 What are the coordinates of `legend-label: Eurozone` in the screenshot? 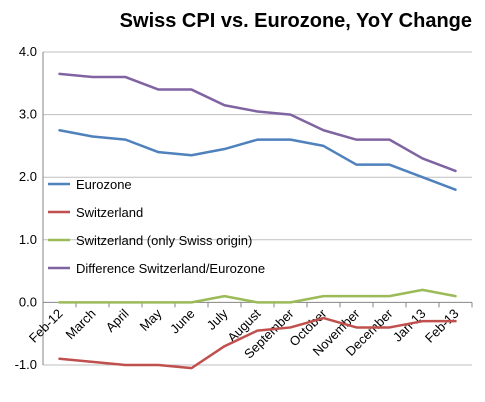 It's located at (104, 184).